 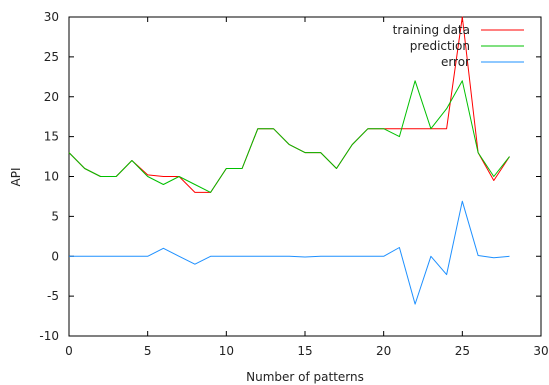 What do you see at coordinates (383, 351) in the screenshot?
I see `x-tick-label: 20` at bounding box center [383, 351].